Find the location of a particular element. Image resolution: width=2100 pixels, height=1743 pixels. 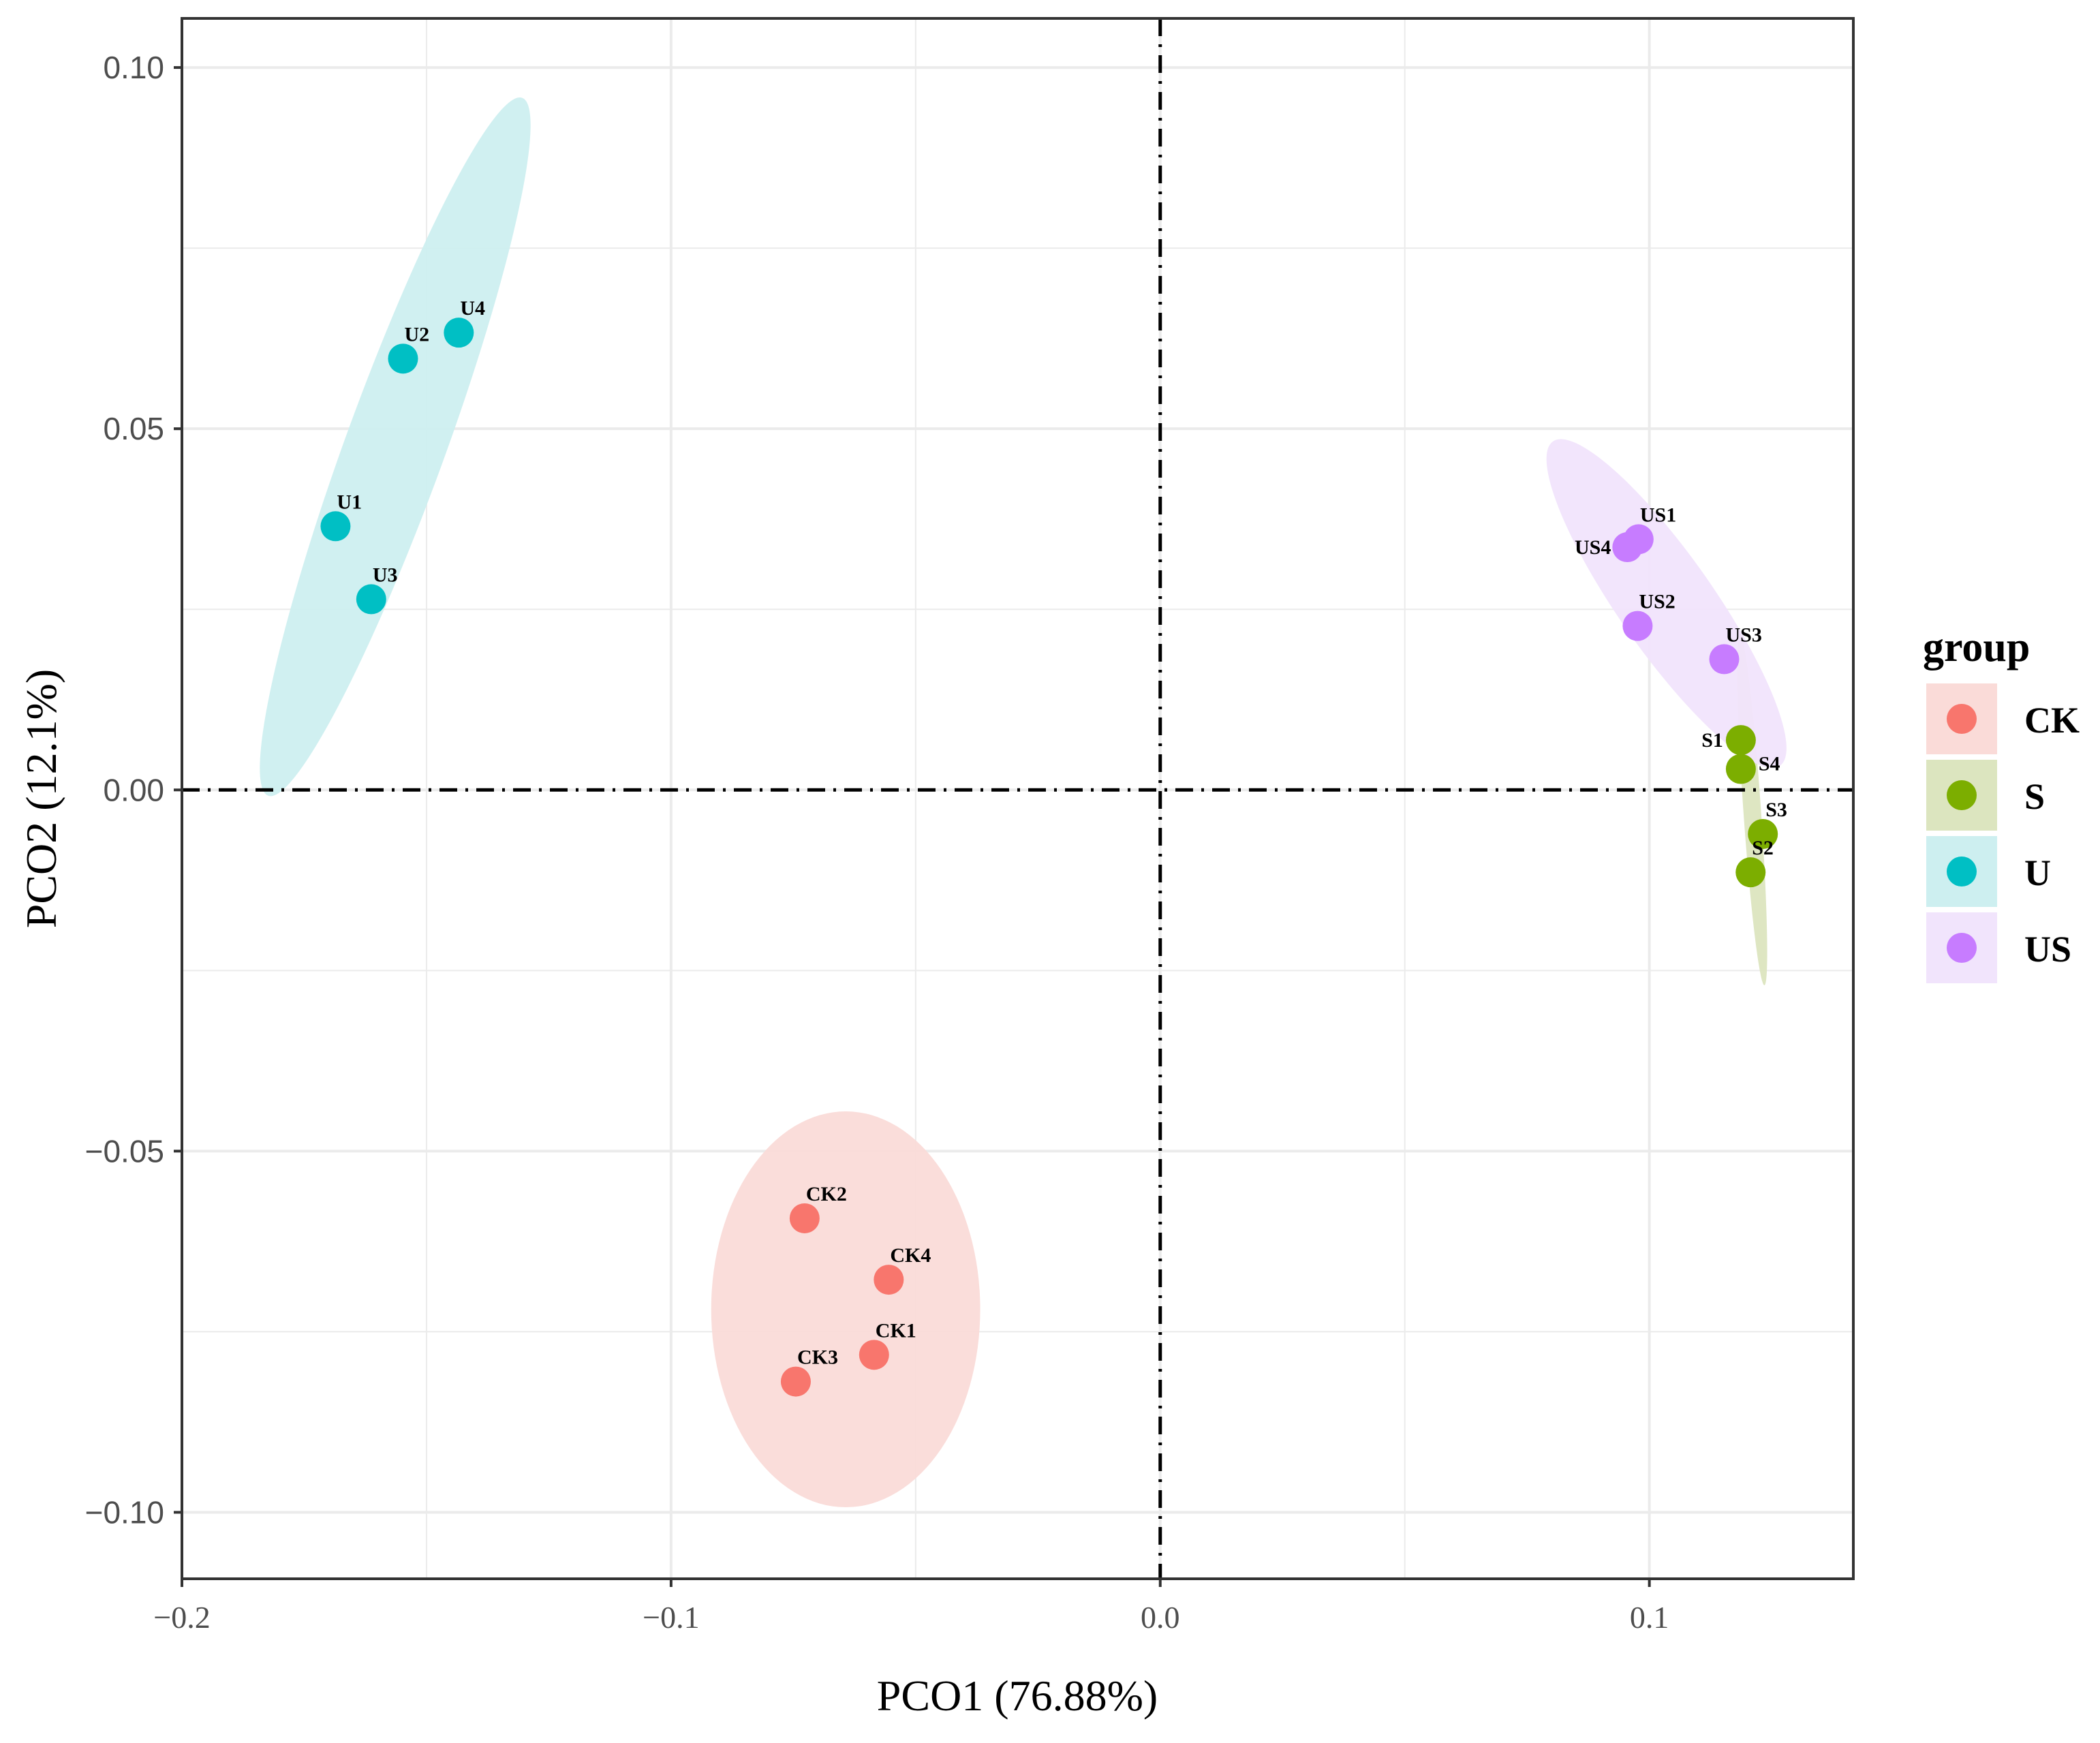

point-us4 is located at coordinates (1628, 547).